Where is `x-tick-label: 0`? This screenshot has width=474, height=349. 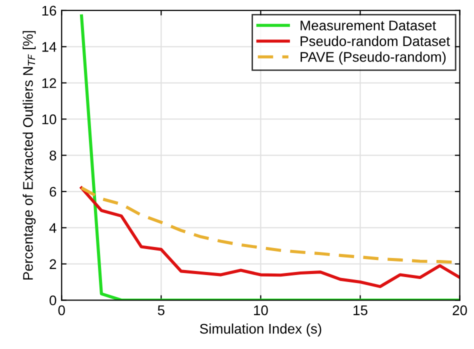 x-tick-label: 0 is located at coordinates (61, 310).